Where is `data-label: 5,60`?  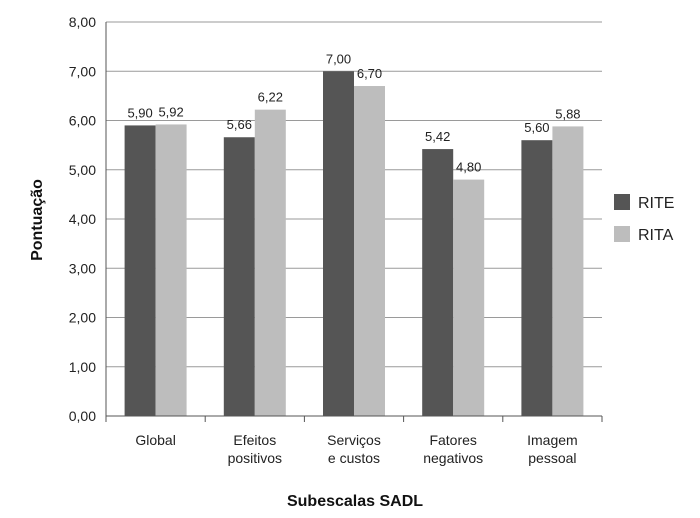
data-label: 5,60 is located at coordinates (536, 127).